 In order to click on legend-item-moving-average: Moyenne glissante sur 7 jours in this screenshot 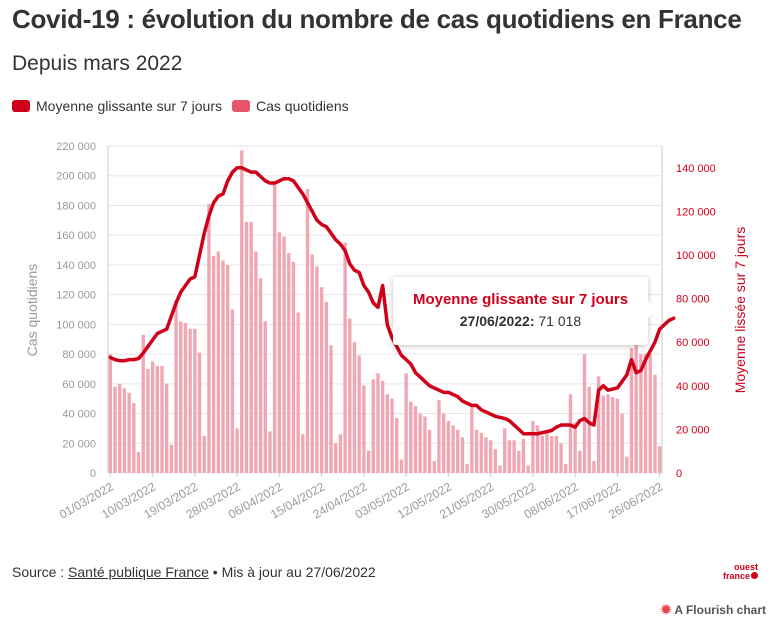, I will do `click(117, 106)`.